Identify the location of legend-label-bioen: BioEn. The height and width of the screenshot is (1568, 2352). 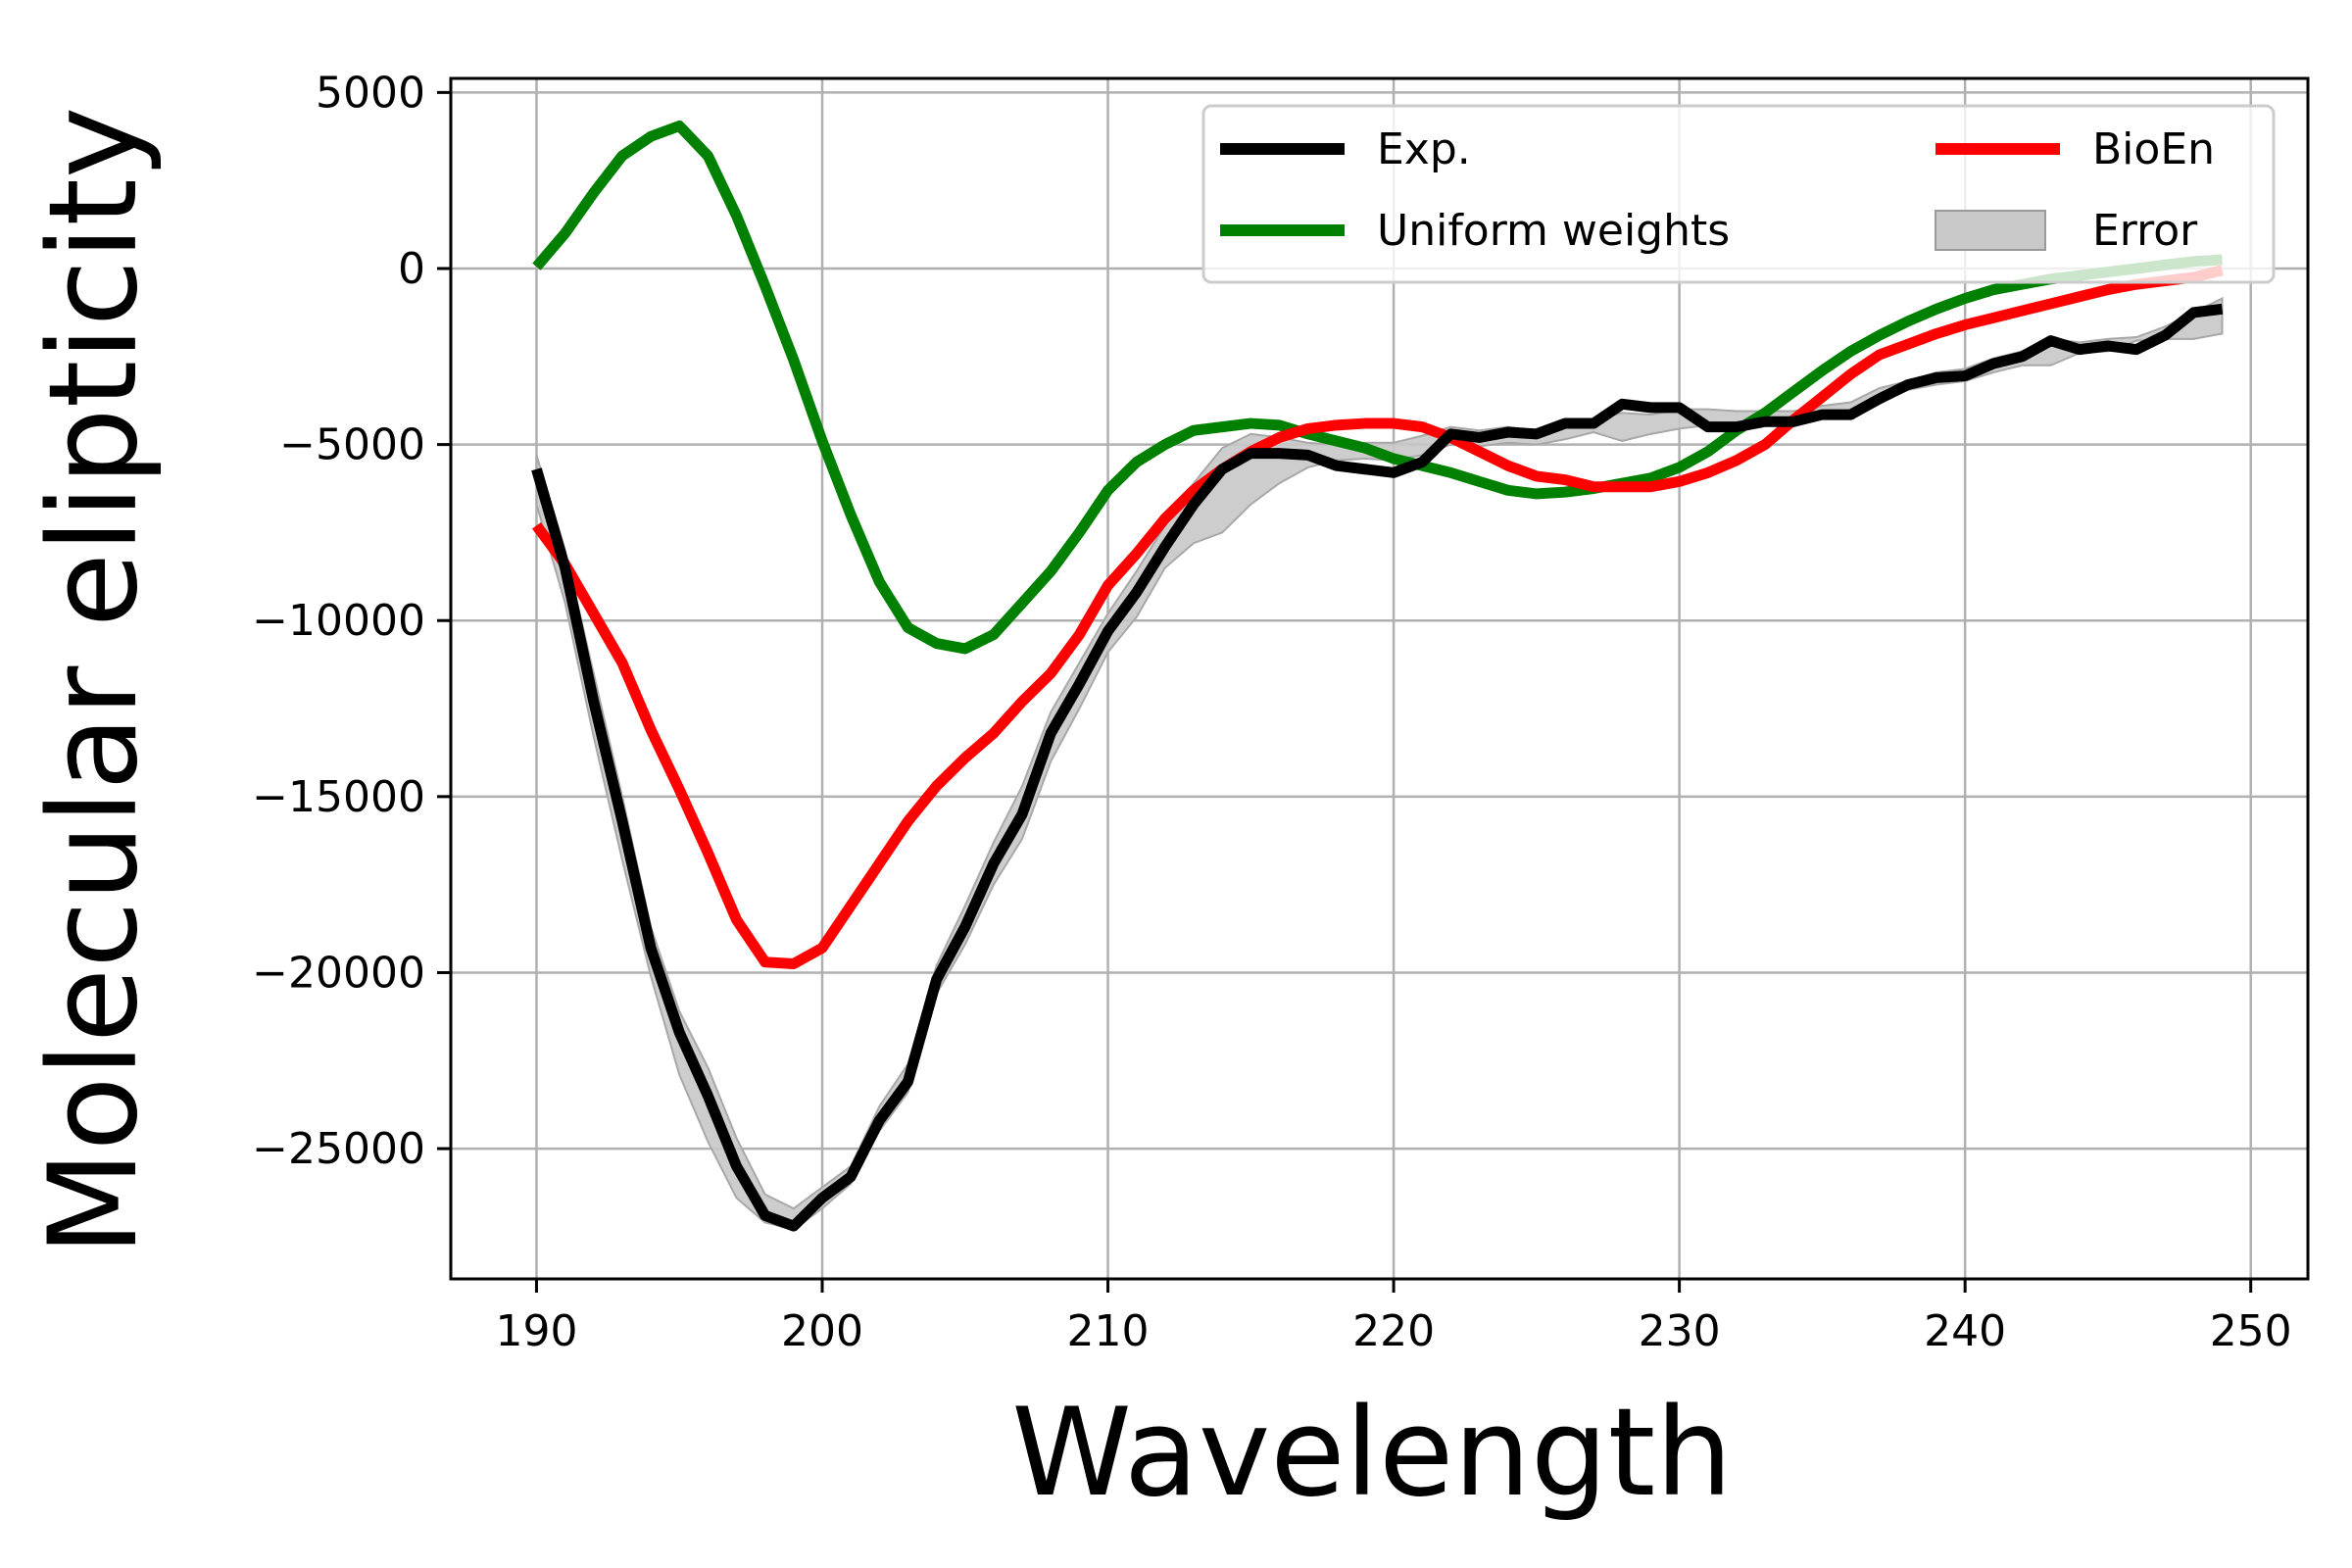
(2153, 149).